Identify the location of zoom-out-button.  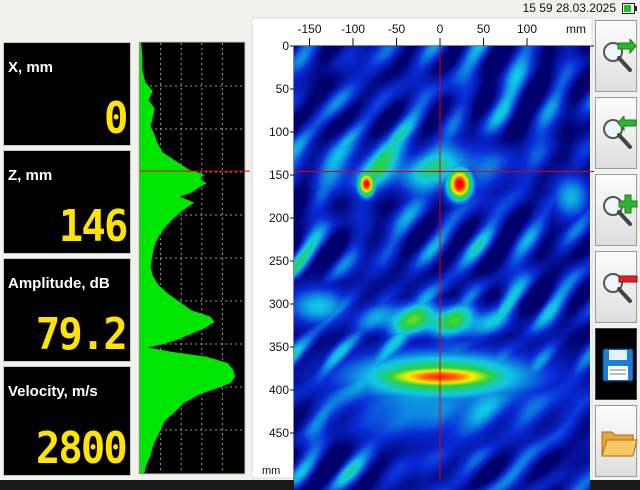
(616, 287).